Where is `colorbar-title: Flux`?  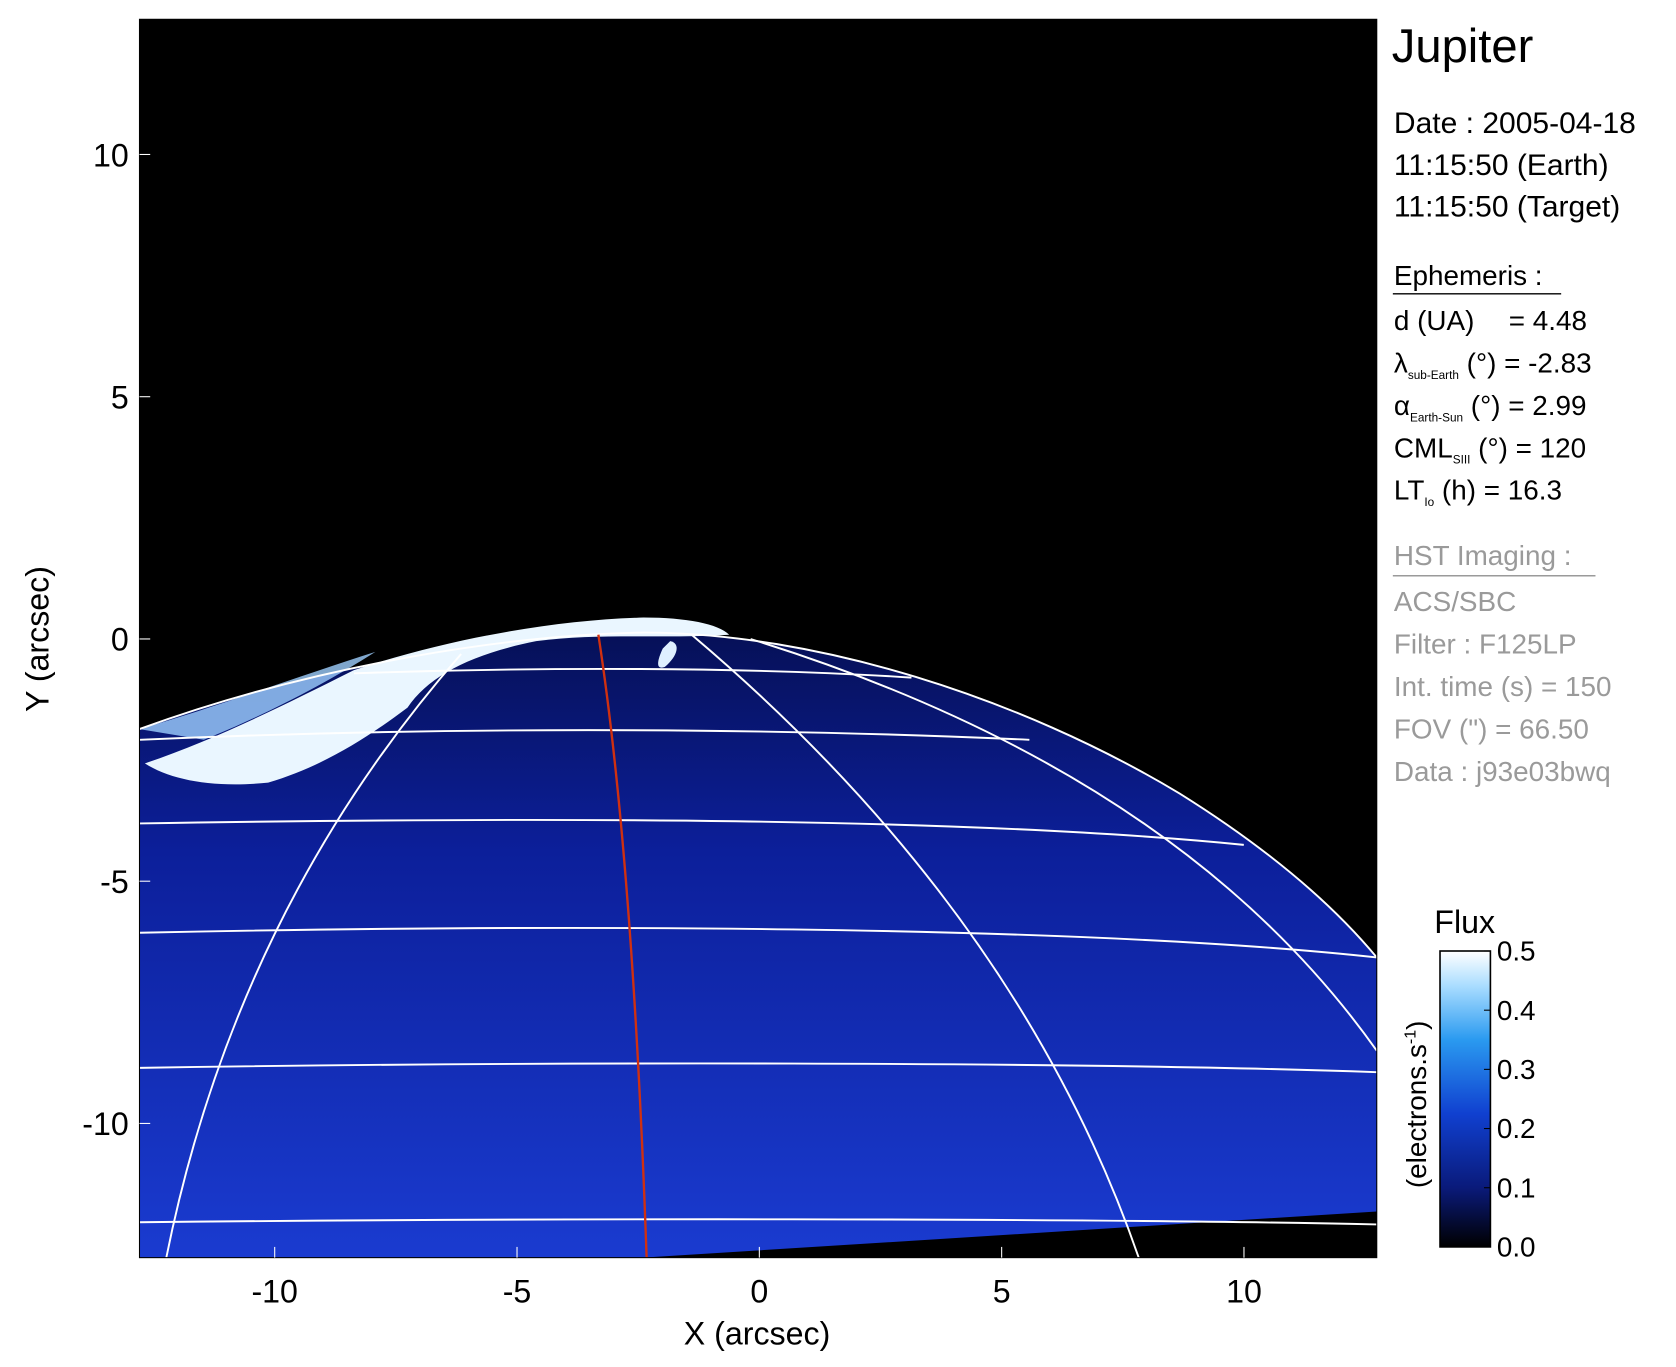
colorbar-title: Flux is located at coordinates (1464, 922).